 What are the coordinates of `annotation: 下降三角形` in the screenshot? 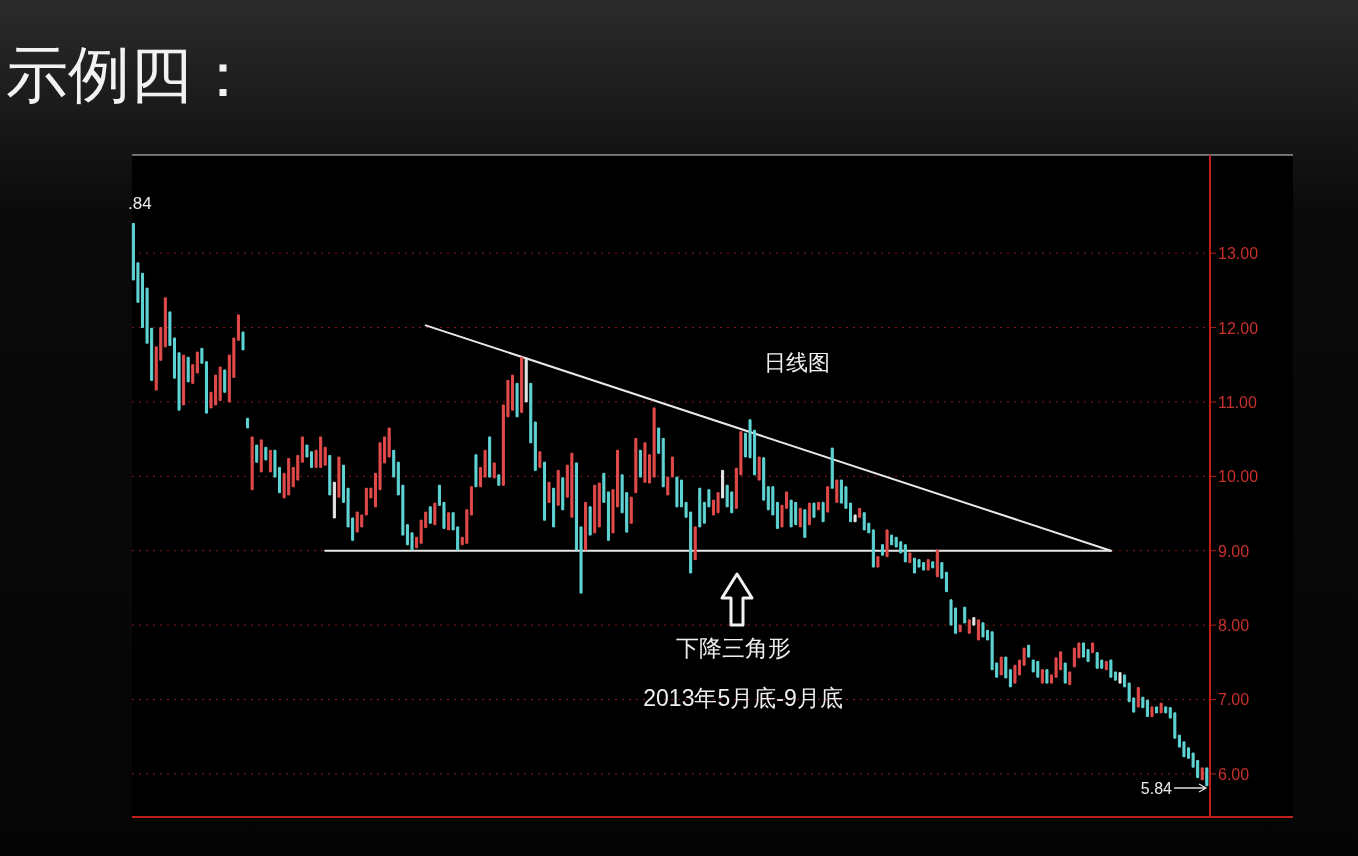 It's located at (733, 648).